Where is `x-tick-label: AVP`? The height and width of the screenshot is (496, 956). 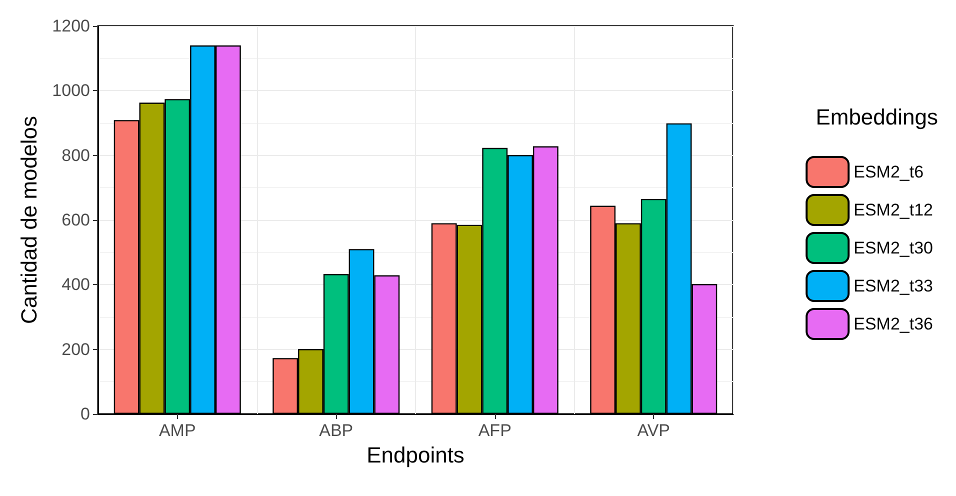
x-tick-label: AVP is located at coordinates (653, 430).